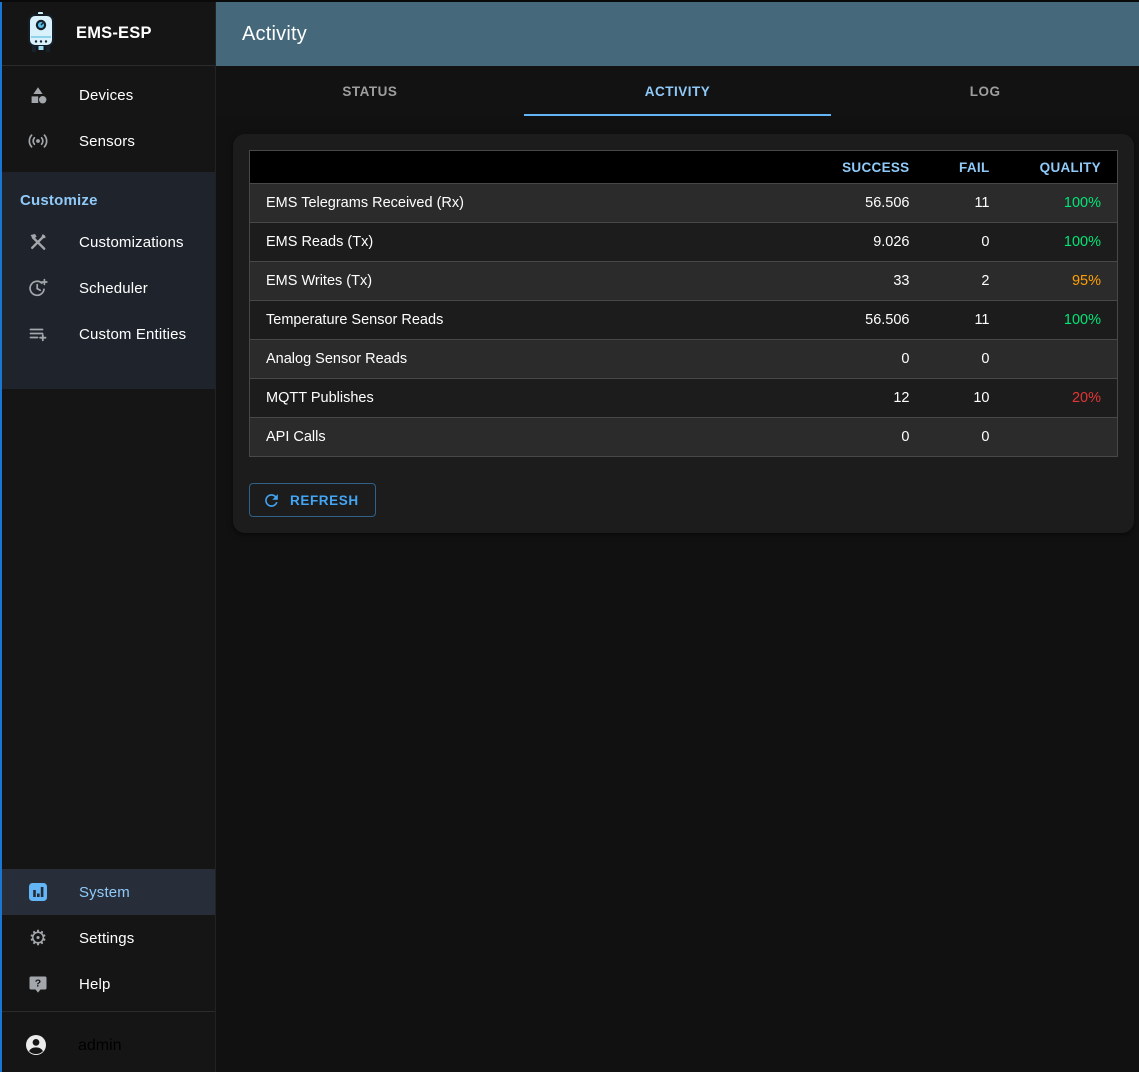 Image resolution: width=1139 pixels, height=1072 pixels. Describe the element at coordinates (1061, 398) in the screenshot. I see `quality-value: 20%` at that location.